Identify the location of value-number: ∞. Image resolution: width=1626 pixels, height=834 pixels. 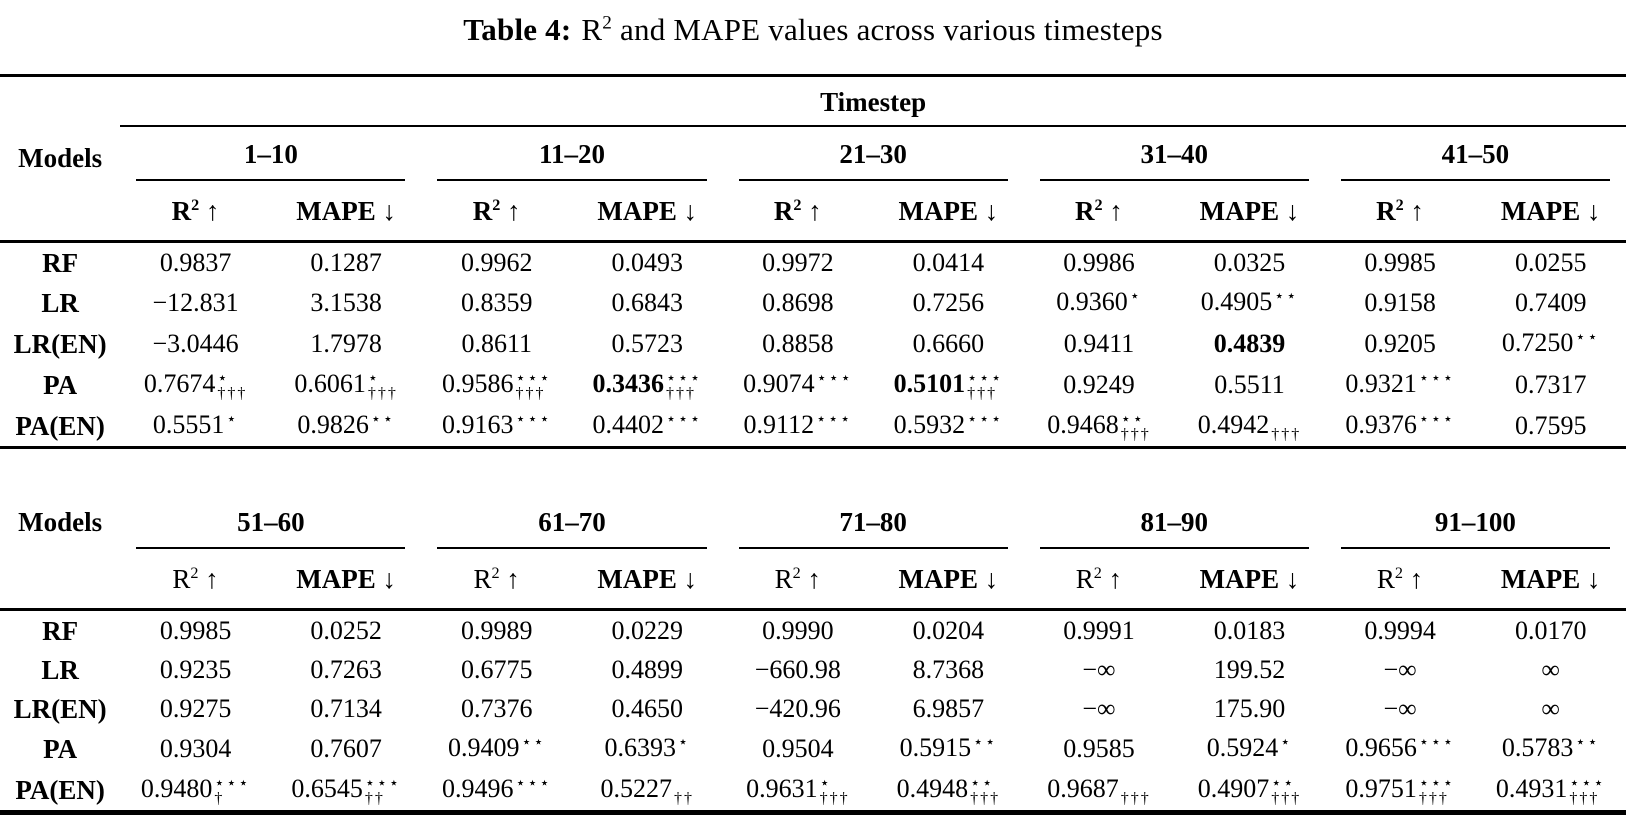
(1550, 709).